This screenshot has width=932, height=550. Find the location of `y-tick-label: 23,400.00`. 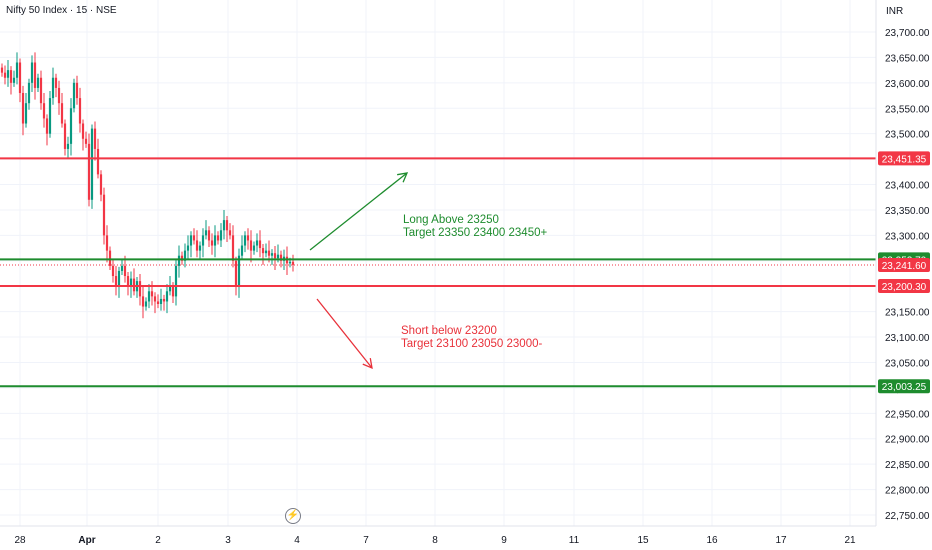

y-tick-label: 23,400.00 is located at coordinates (907, 186).